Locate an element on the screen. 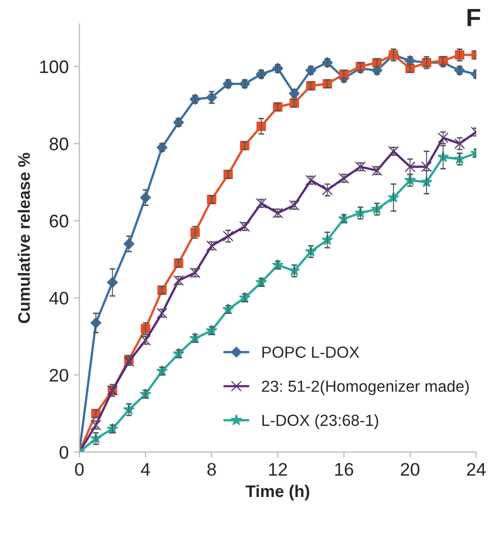 Image resolution: width=496 pixels, height=535 pixels. x-tick-label: 4 is located at coordinates (145, 469).